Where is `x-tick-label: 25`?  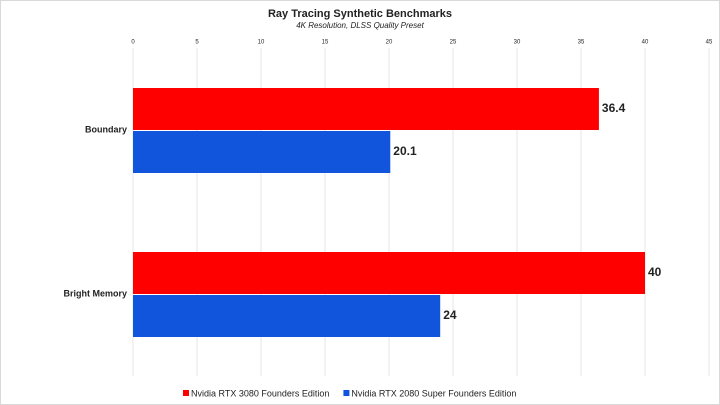 x-tick-label: 25 is located at coordinates (453, 43).